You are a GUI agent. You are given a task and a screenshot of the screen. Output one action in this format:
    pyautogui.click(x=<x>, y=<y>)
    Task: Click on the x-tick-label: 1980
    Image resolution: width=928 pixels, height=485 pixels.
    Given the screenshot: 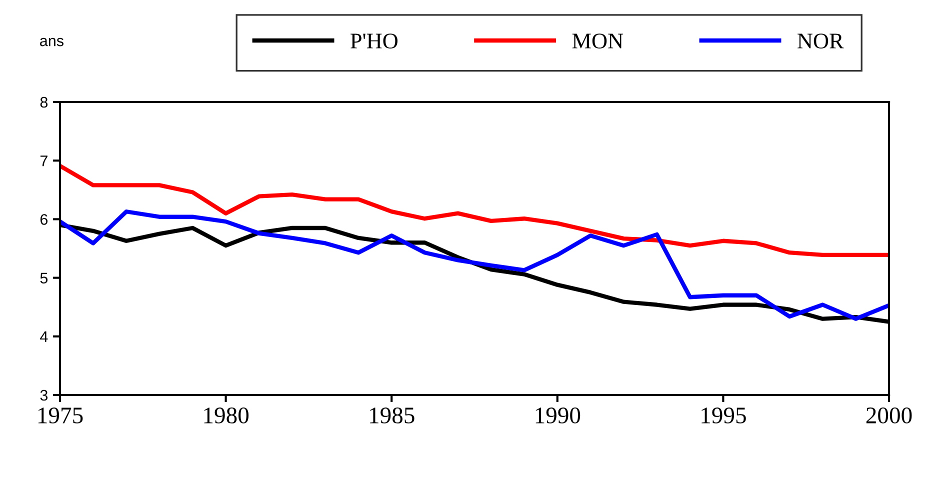 What is the action you would take?
    pyautogui.click(x=226, y=415)
    